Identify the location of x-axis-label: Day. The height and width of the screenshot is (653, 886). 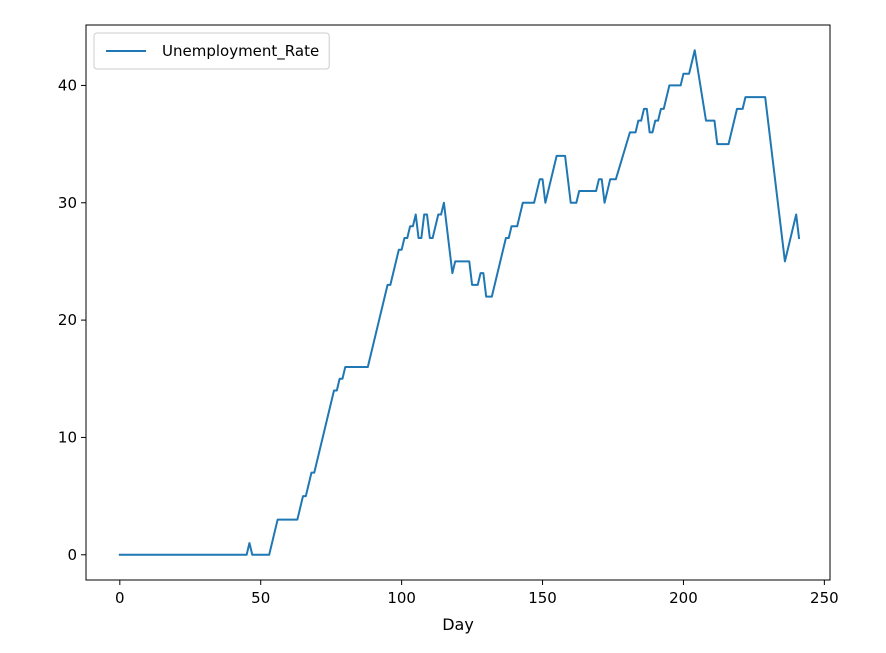
(458, 624).